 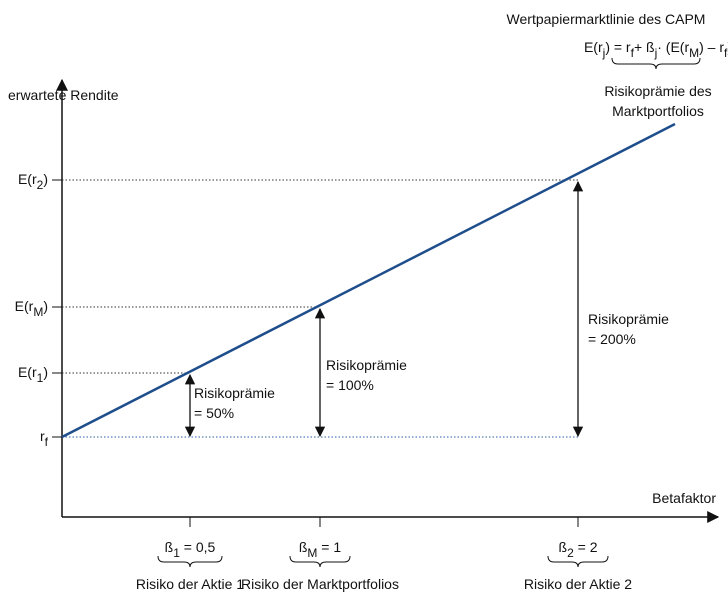 I want to click on beta-label: ß2 = 2, so click(x=578, y=549).